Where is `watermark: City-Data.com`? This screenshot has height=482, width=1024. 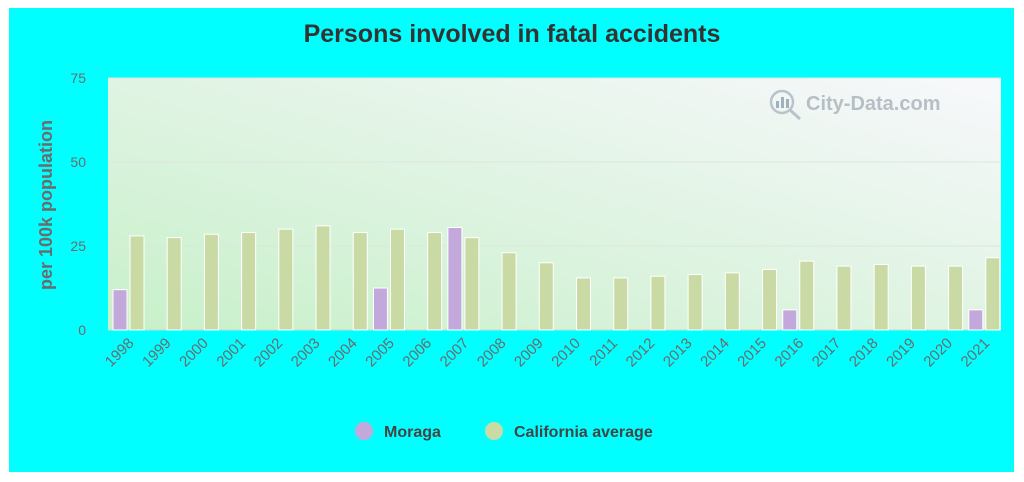
watermark: City-Data.com is located at coordinates (854, 105).